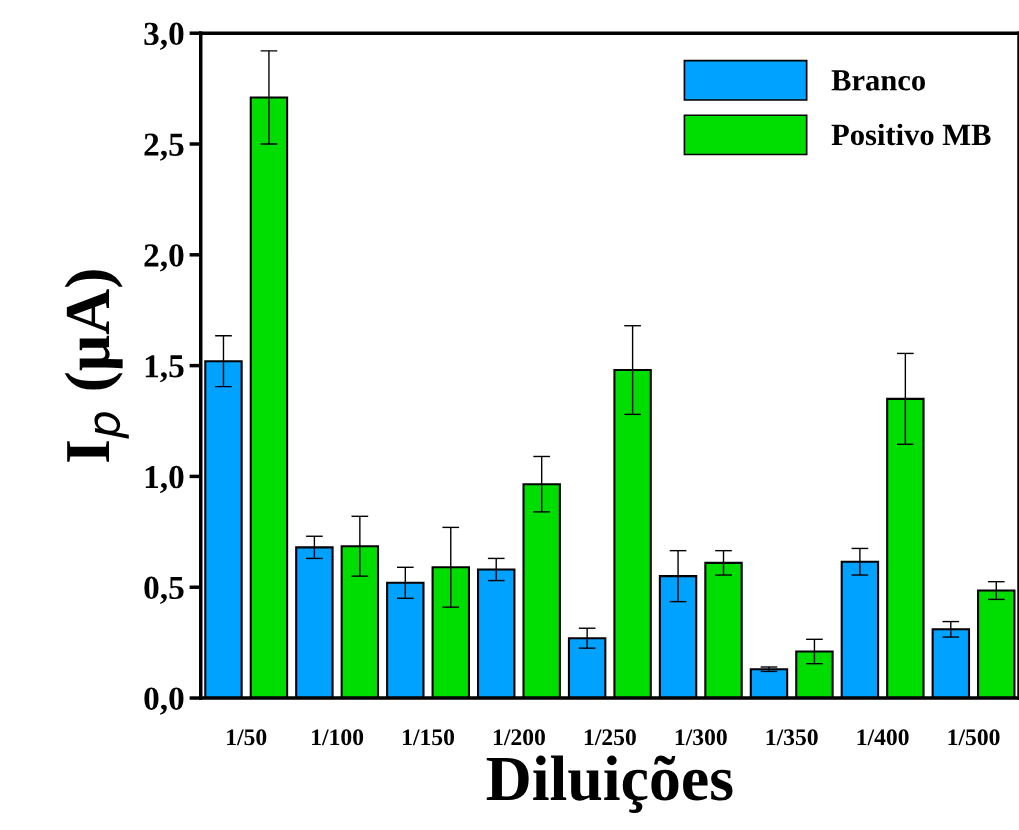 This screenshot has width=1019, height=830. What do you see at coordinates (164, 369) in the screenshot?
I see `y-tick-label: 1,5` at bounding box center [164, 369].